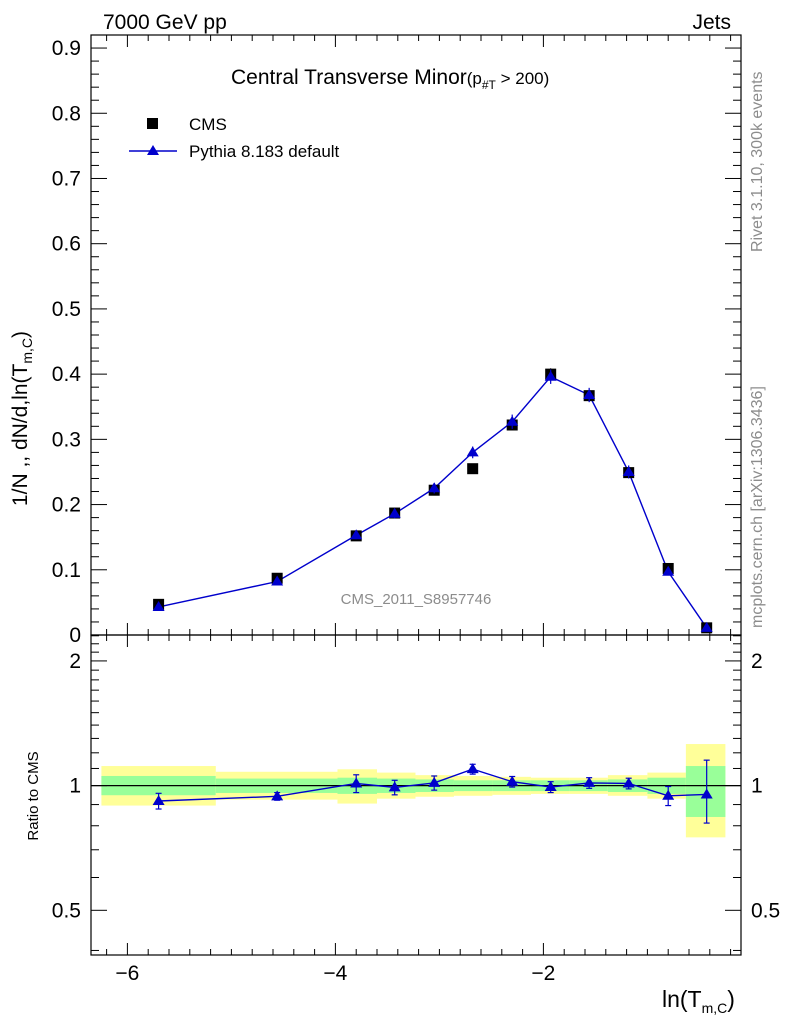 The image size is (786, 1024). I want to click on ratio-series, so click(432, 791).